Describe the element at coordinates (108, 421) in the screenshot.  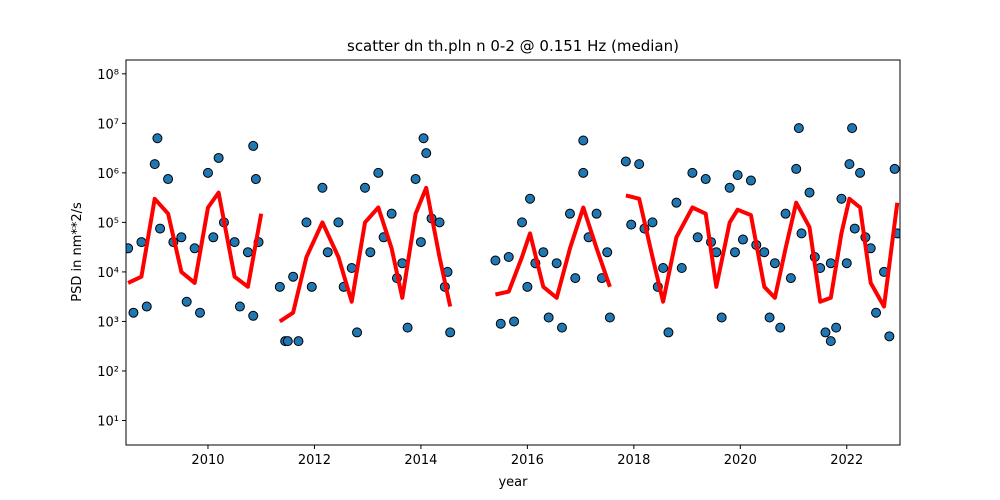
I see `y-tick-label: 10¹` at that location.